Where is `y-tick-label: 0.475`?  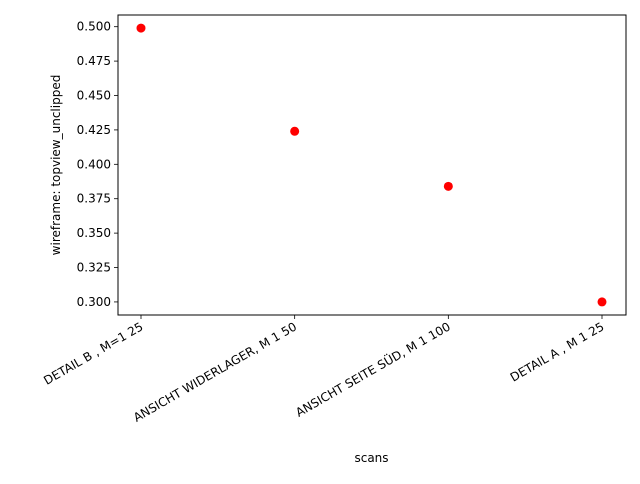
y-tick-label: 0.475 is located at coordinates (94, 61).